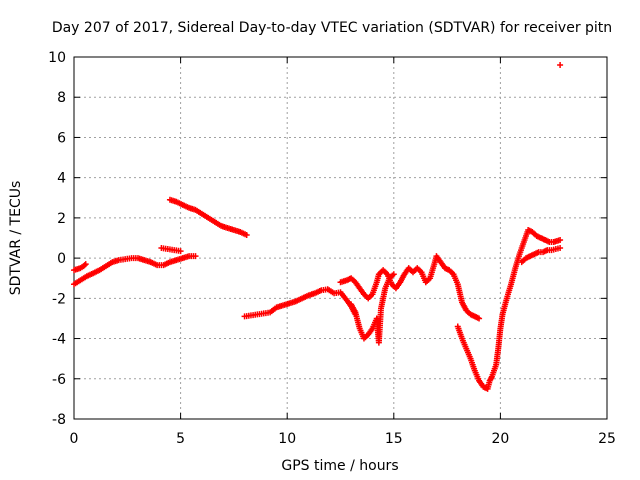 The height and width of the screenshot is (480, 640). What do you see at coordinates (59, 380) in the screenshot?
I see `y-tick-label: -6` at bounding box center [59, 380].